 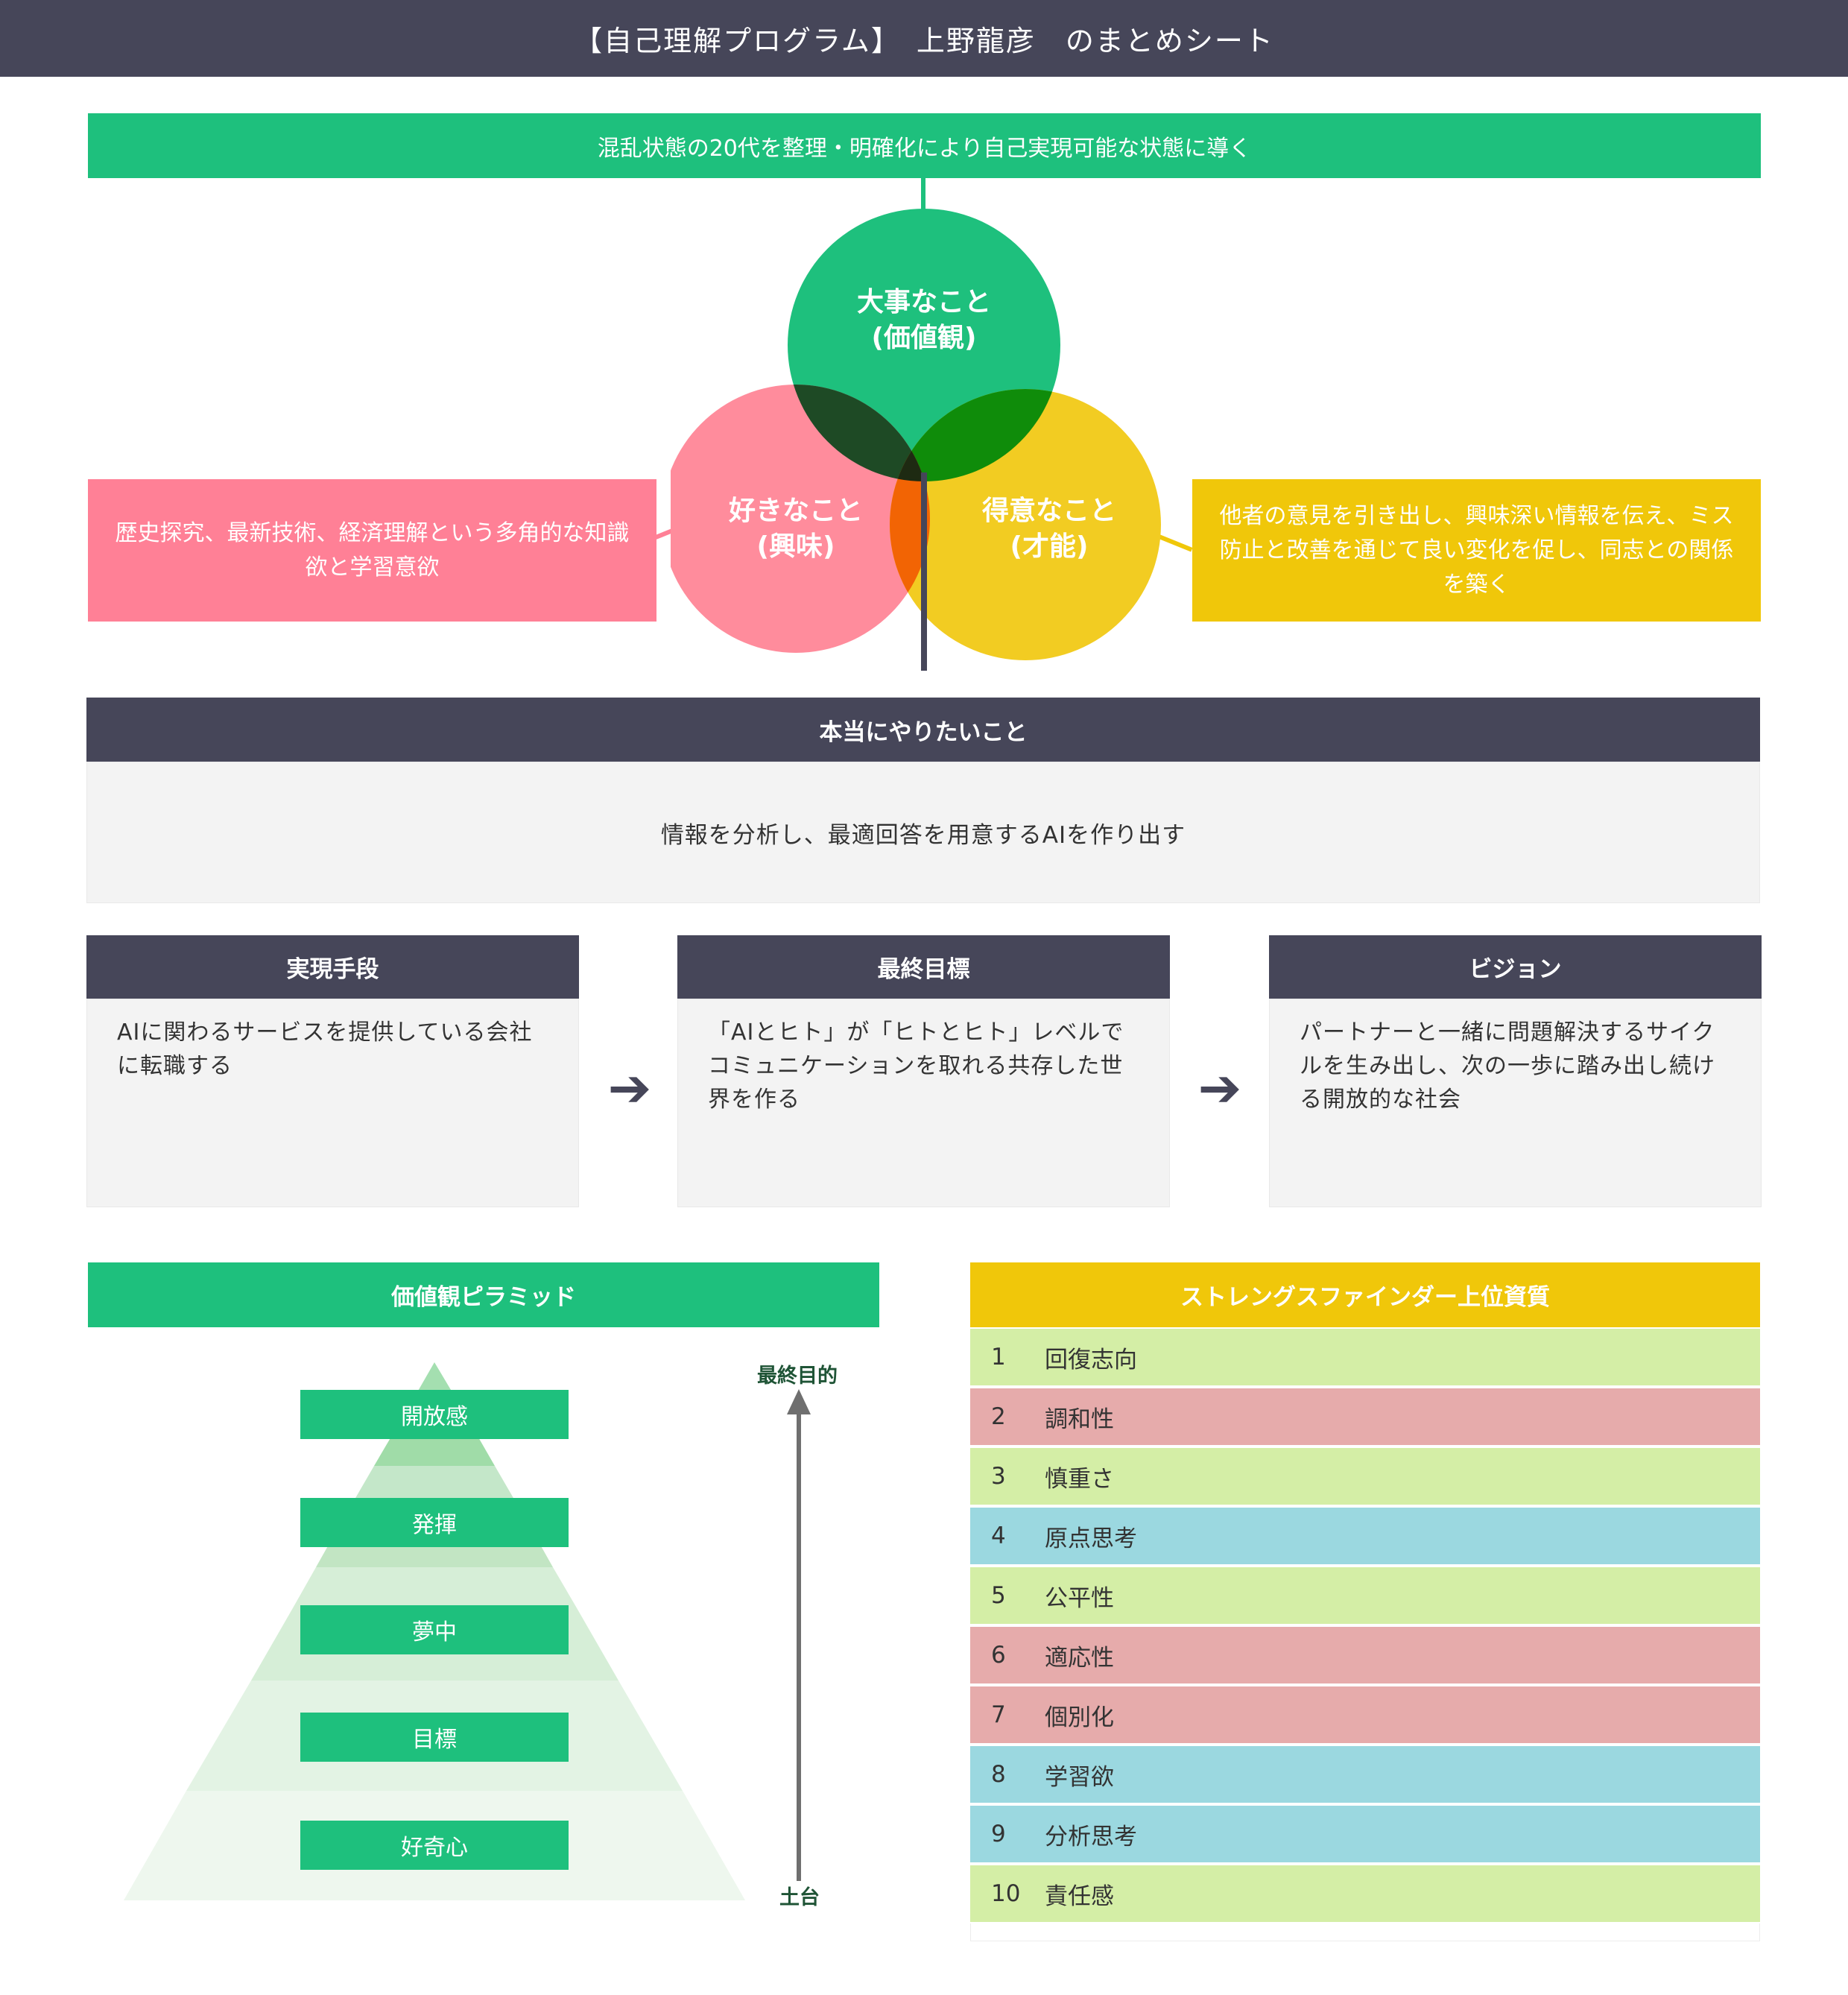 What do you see at coordinates (1365, 1835) in the screenshot?
I see `strength-row: 9 分析思考` at bounding box center [1365, 1835].